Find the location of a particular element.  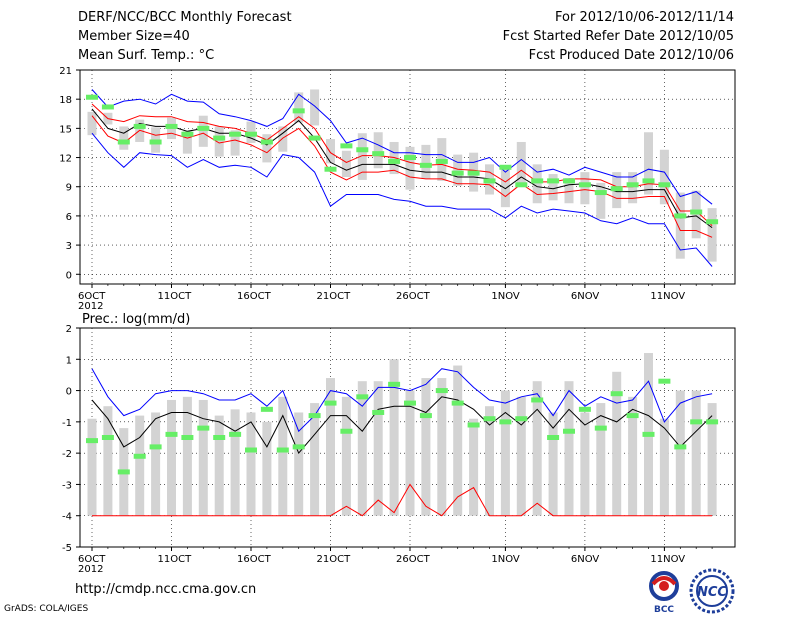

prec-ytick-label: -3 is located at coordinates (67, 485).